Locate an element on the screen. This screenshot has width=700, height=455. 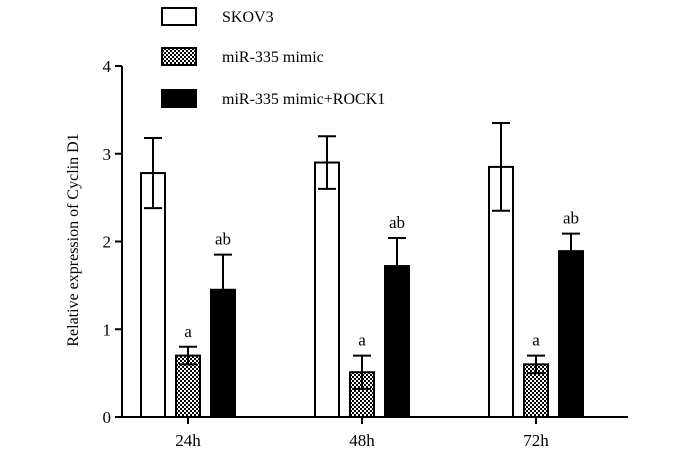
y-tick-label: 0 is located at coordinates (107, 417).